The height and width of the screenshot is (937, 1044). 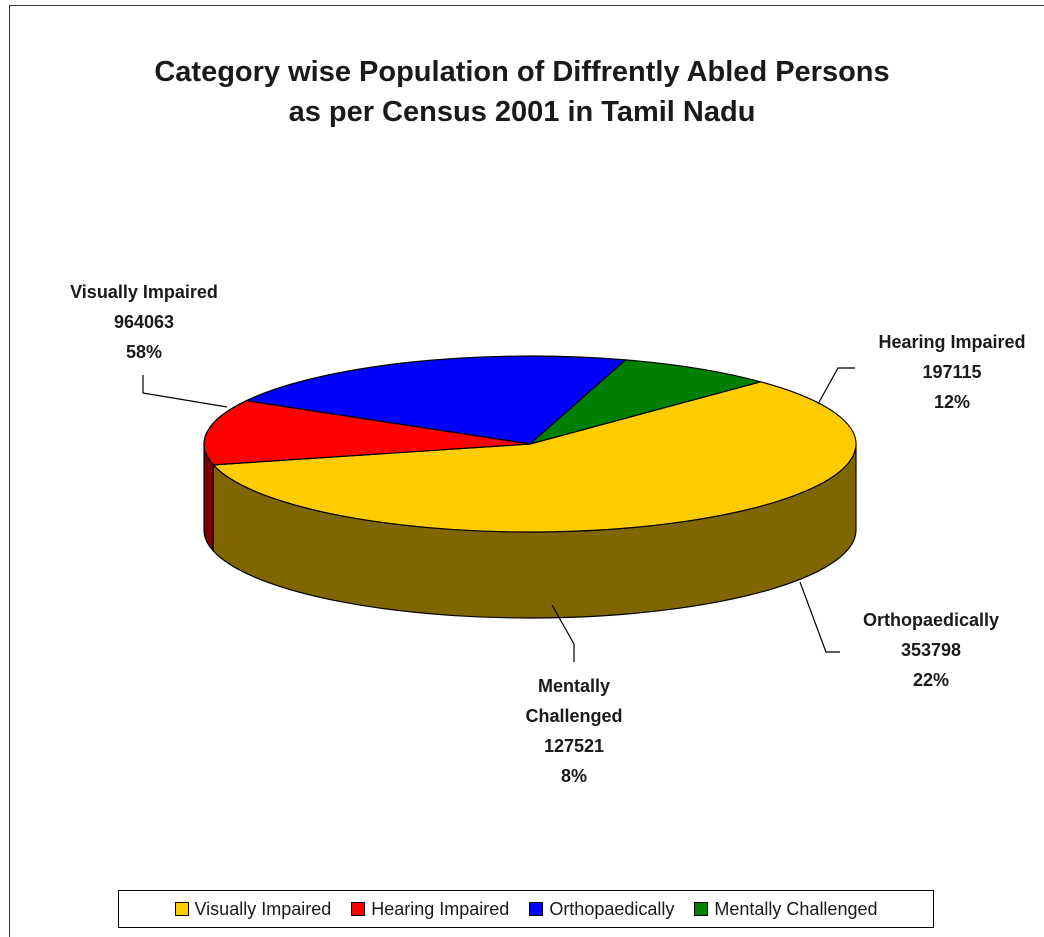 I want to click on pie-tops, so click(x=530, y=444).